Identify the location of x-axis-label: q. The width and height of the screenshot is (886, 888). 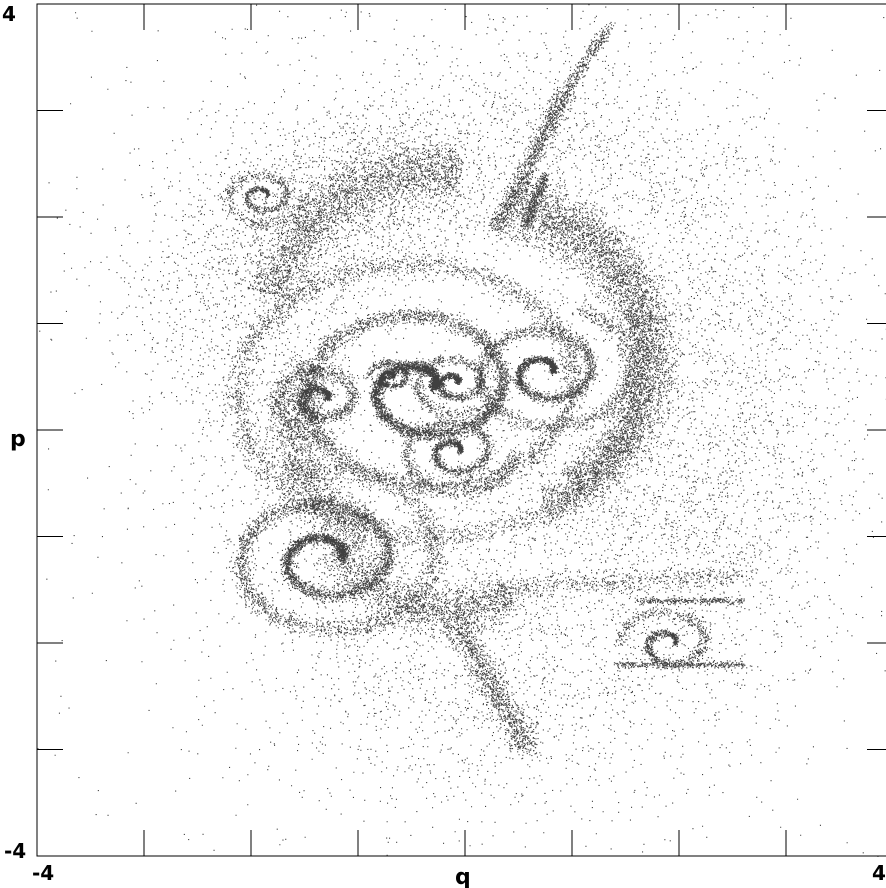
(463, 876).